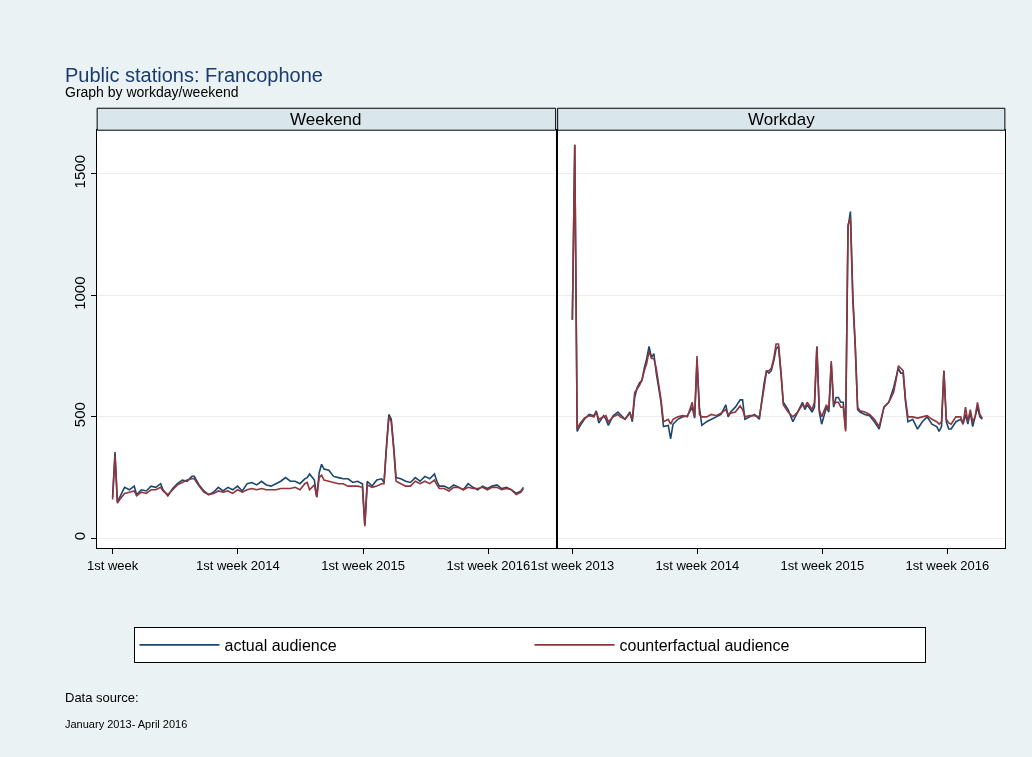 The width and height of the screenshot is (1032, 757). I want to click on y-tick-label: 1000, so click(80, 293).